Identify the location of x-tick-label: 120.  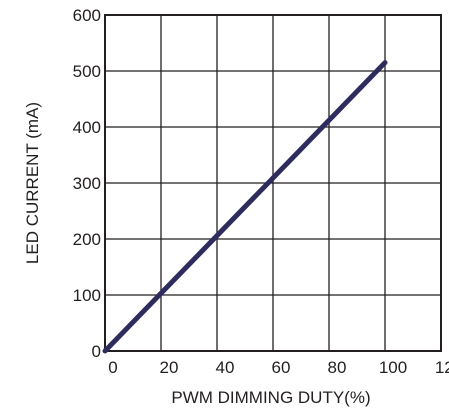
(442, 367).